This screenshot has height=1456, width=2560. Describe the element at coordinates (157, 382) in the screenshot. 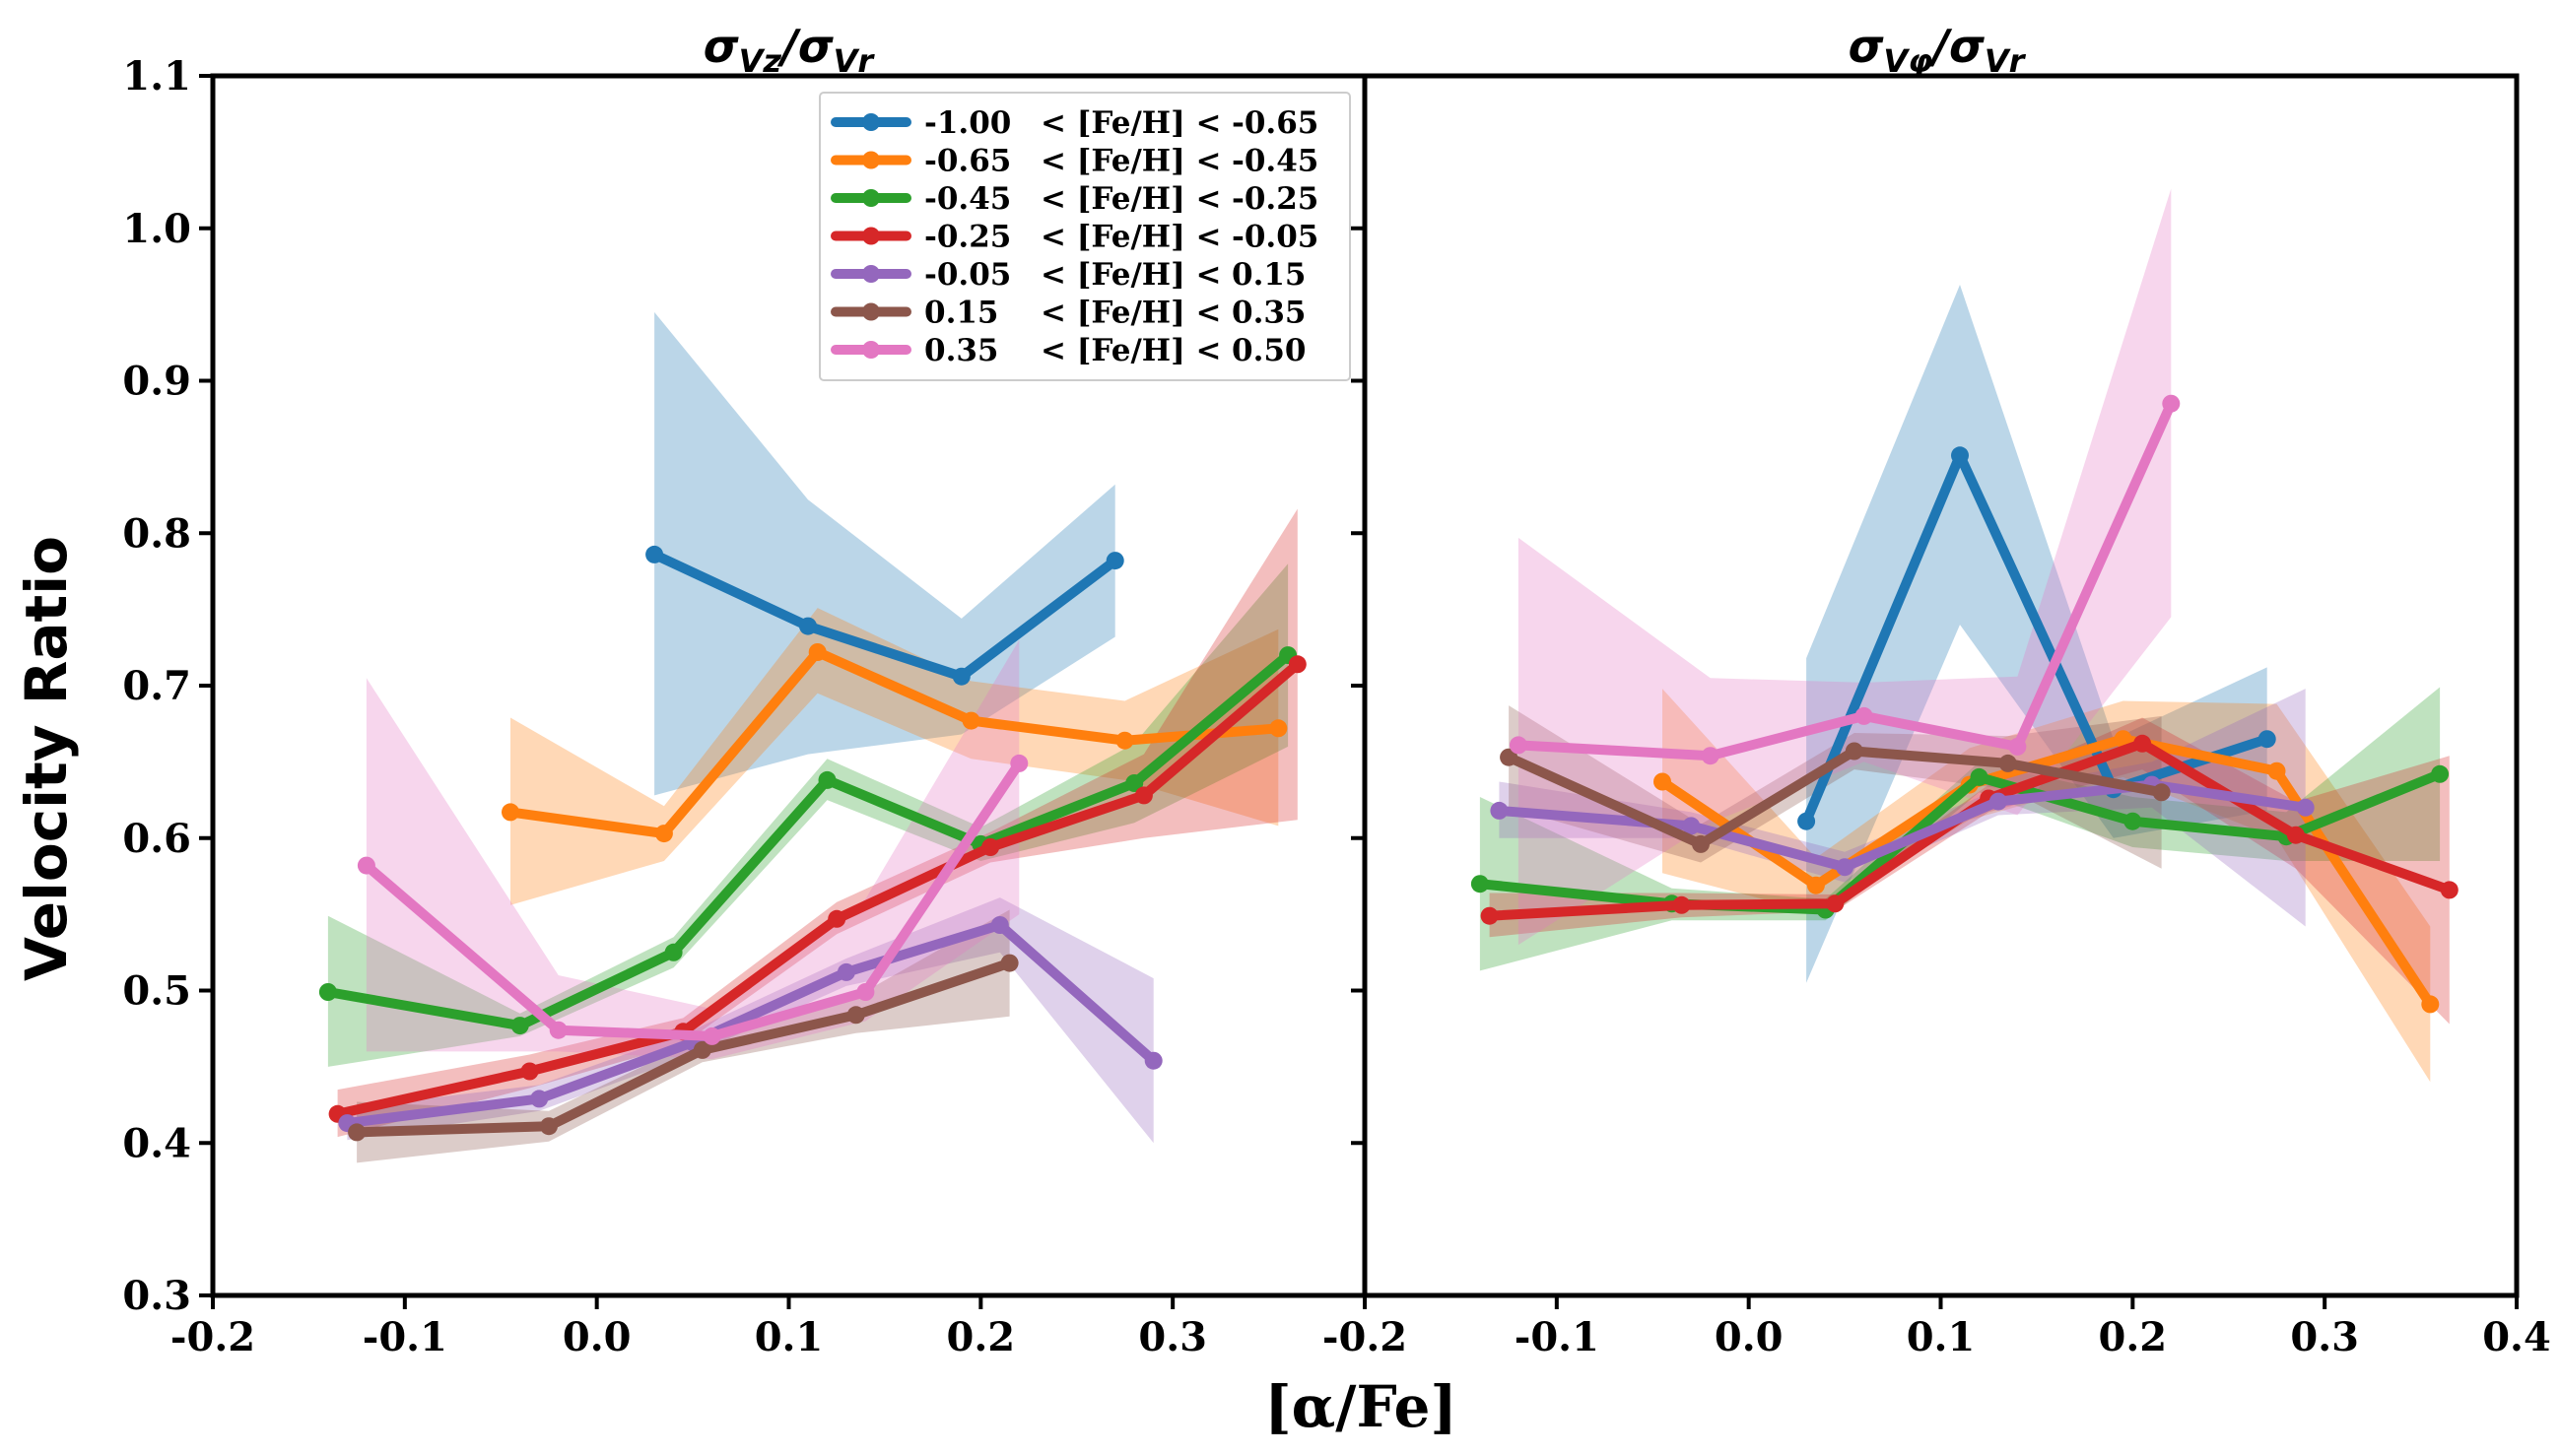

I see `ytick-label-p0-6: 0.9` at that location.